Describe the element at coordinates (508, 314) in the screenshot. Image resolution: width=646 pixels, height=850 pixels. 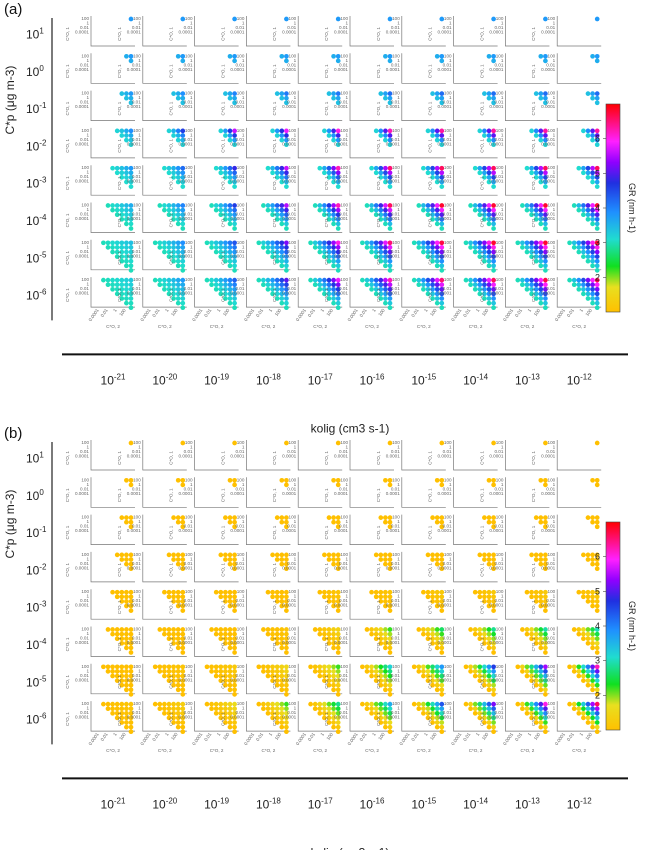
I see `inner-xtick: 0.0001` at that location.